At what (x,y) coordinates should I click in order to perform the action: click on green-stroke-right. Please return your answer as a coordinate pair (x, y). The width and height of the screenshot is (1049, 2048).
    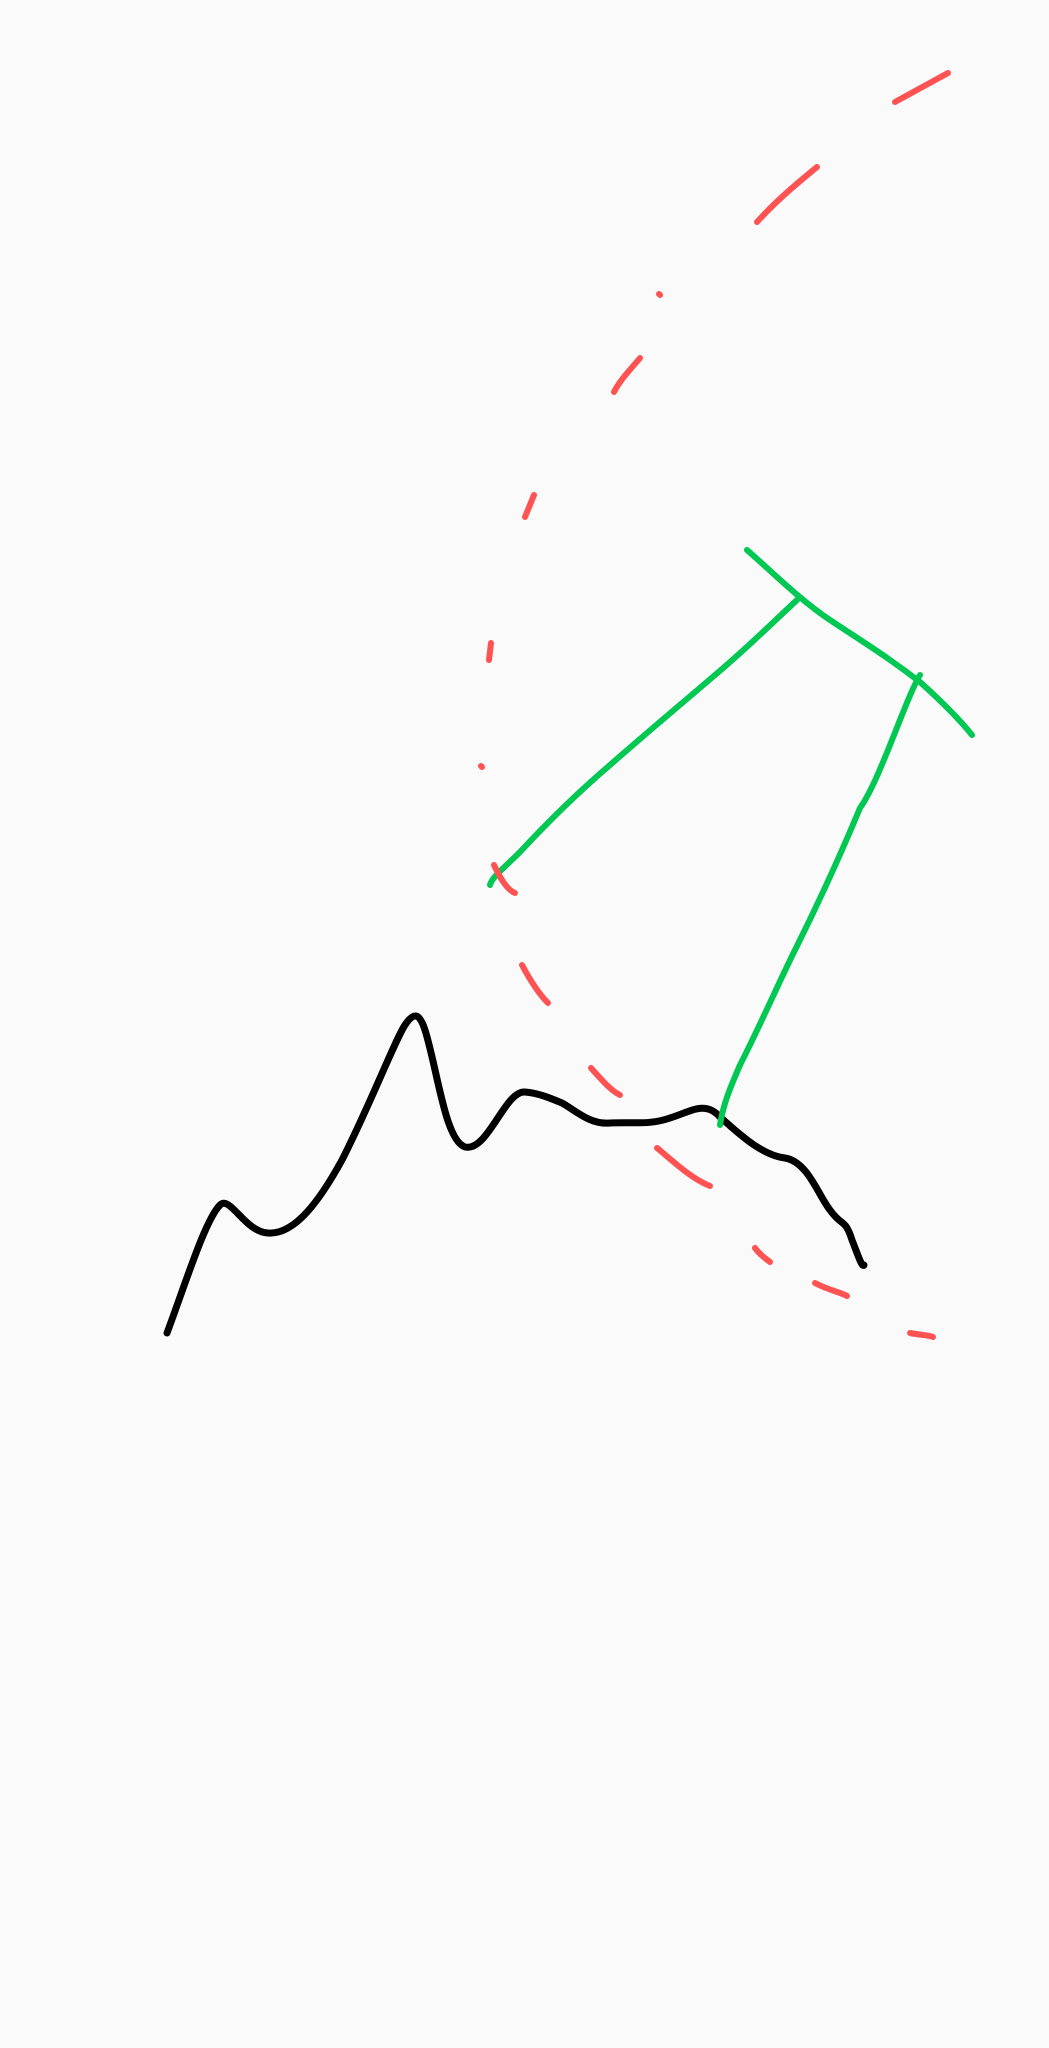
    Looking at the image, I should click on (820, 900).